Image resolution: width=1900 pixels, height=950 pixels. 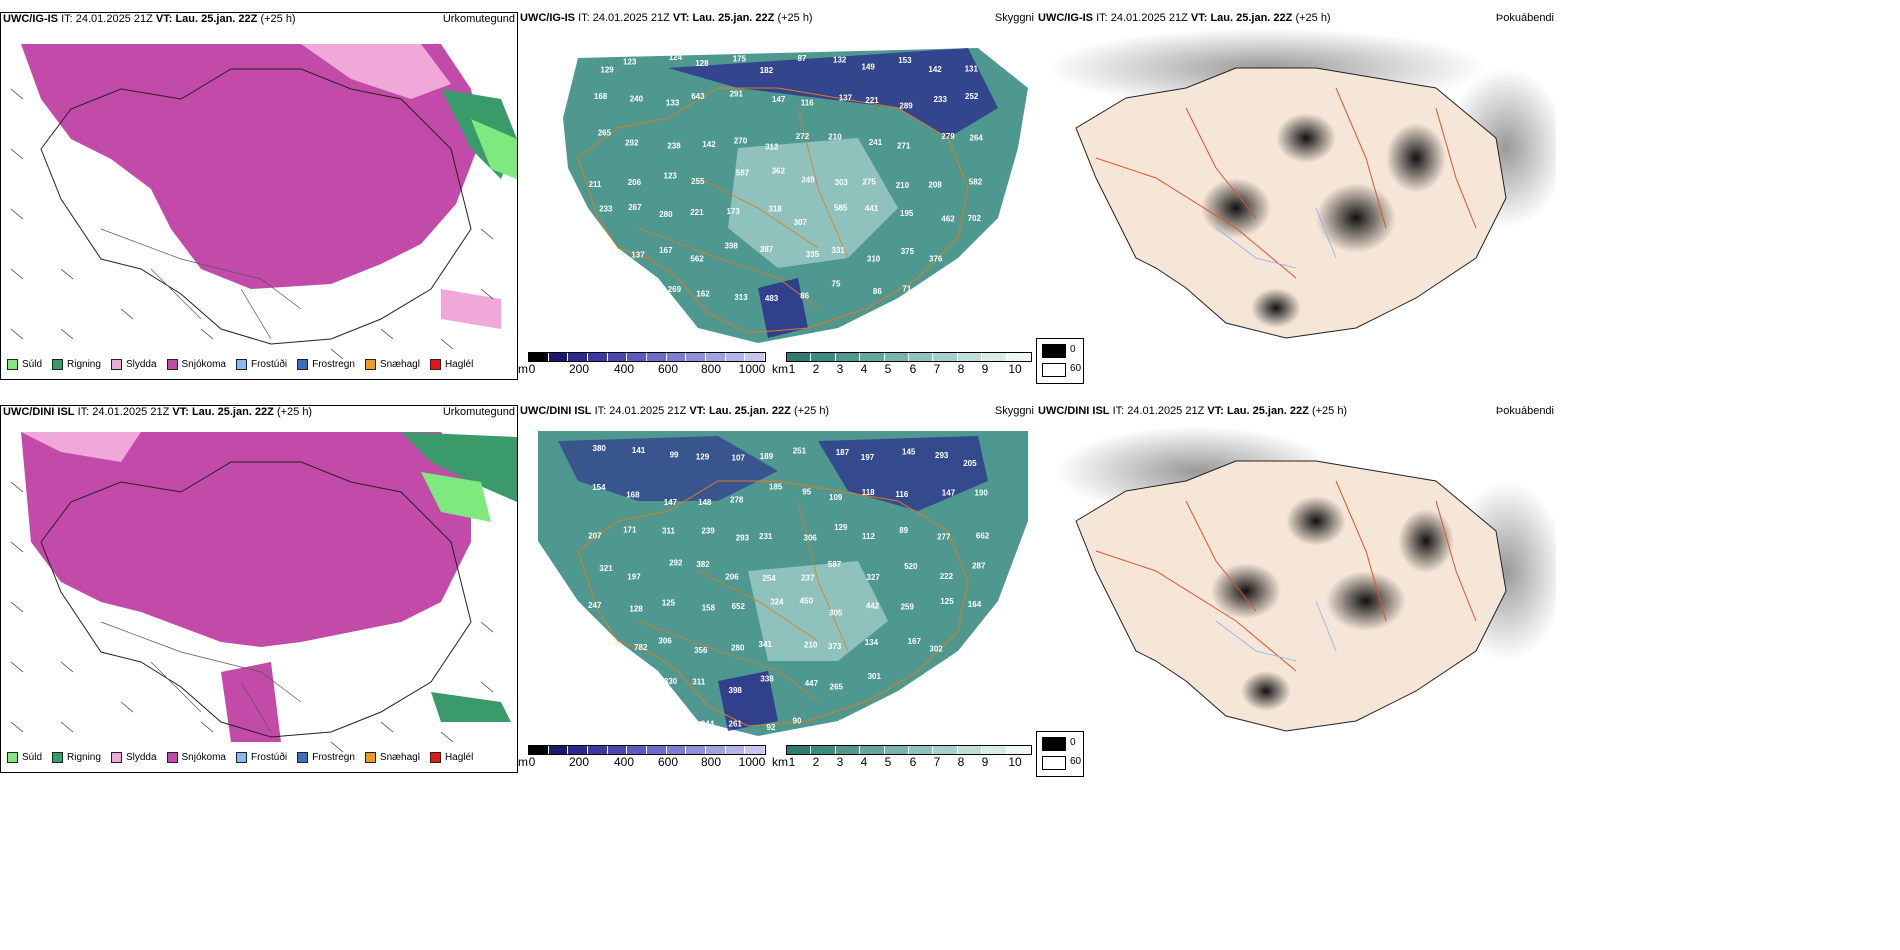 What do you see at coordinates (873, 605) in the screenshot?
I see `ceiling-label: 442` at bounding box center [873, 605].